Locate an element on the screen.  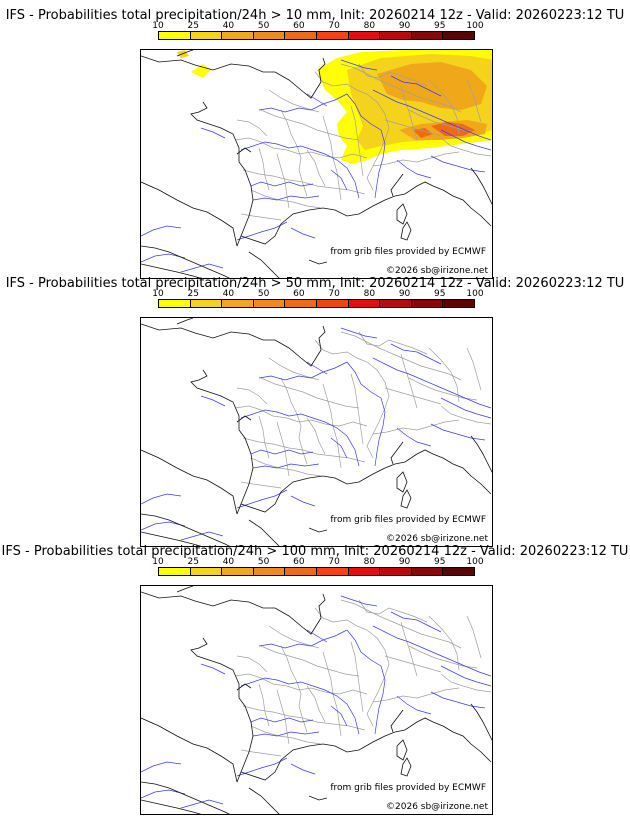
colorbar-tick-label: 70 is located at coordinates (334, 26).